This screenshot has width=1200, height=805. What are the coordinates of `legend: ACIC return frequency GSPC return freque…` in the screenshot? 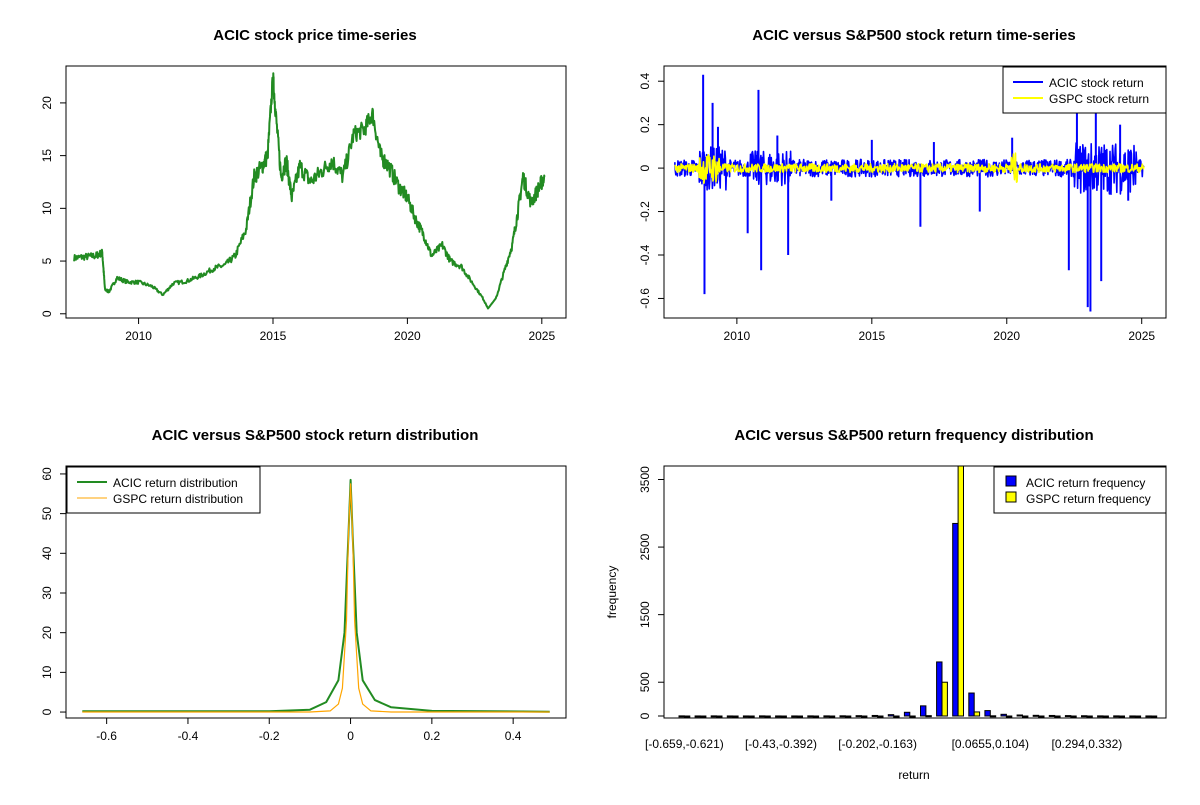 It's located at (1080, 490).